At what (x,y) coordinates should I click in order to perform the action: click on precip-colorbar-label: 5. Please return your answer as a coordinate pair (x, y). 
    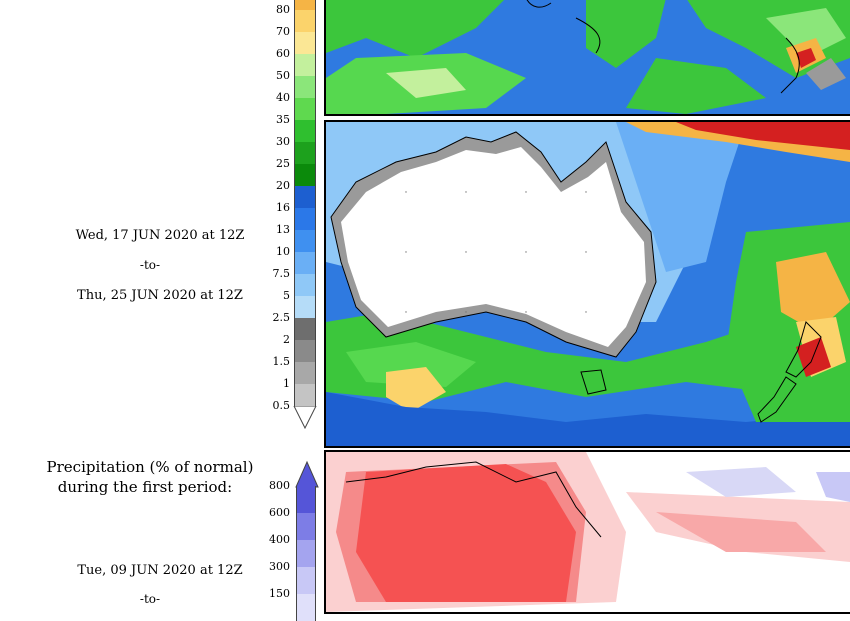
    Looking at the image, I should click on (286, 295).